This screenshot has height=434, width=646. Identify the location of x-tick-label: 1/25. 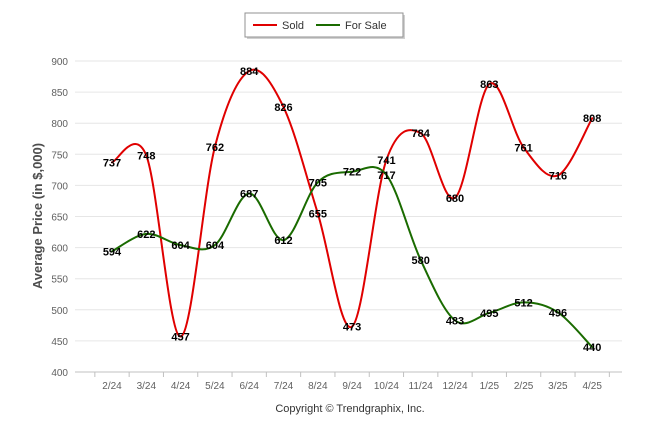
(490, 386).